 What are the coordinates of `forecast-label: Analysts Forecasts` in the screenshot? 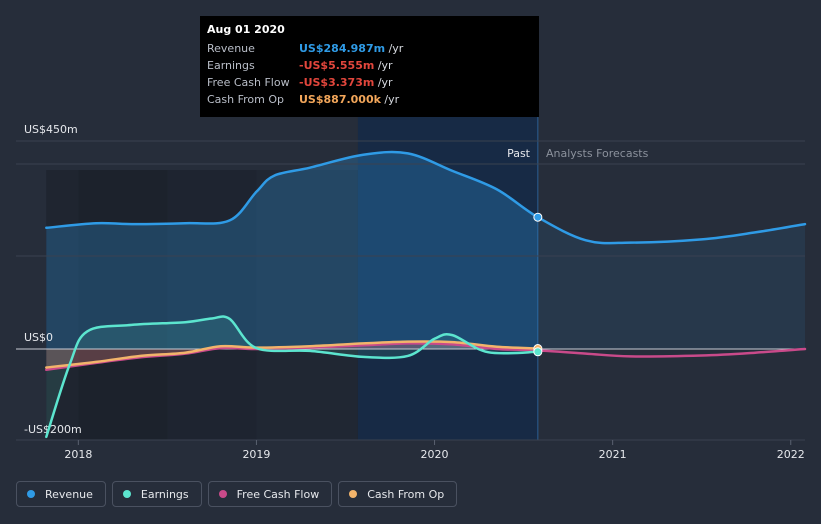 It's located at (597, 153).